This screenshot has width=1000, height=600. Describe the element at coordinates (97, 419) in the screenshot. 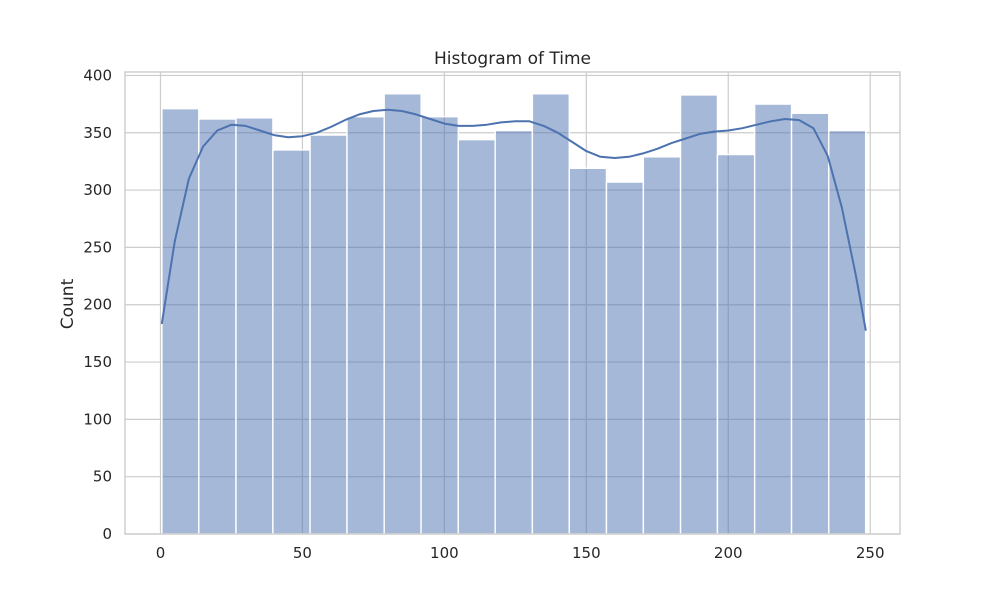

I see `y-tick-label: 100` at that location.